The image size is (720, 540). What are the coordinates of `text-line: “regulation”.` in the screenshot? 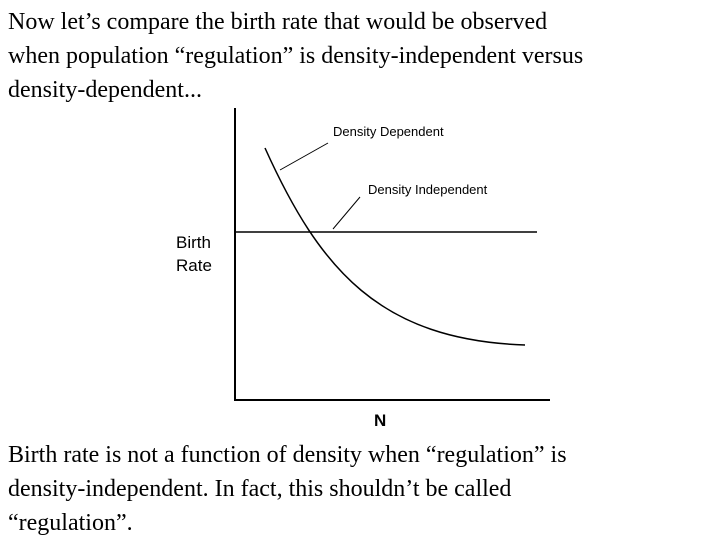 It's located at (70, 523).